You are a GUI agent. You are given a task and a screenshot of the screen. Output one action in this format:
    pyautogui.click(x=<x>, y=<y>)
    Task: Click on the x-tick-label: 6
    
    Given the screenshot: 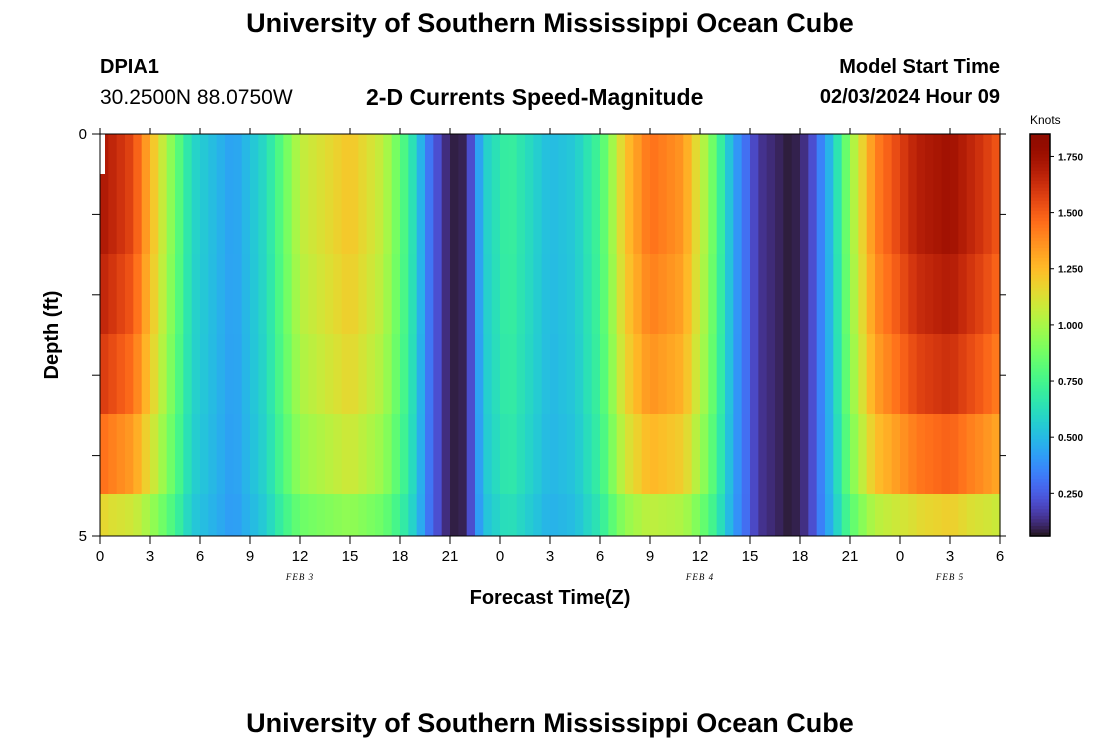 What is the action you would take?
    pyautogui.click(x=600, y=556)
    